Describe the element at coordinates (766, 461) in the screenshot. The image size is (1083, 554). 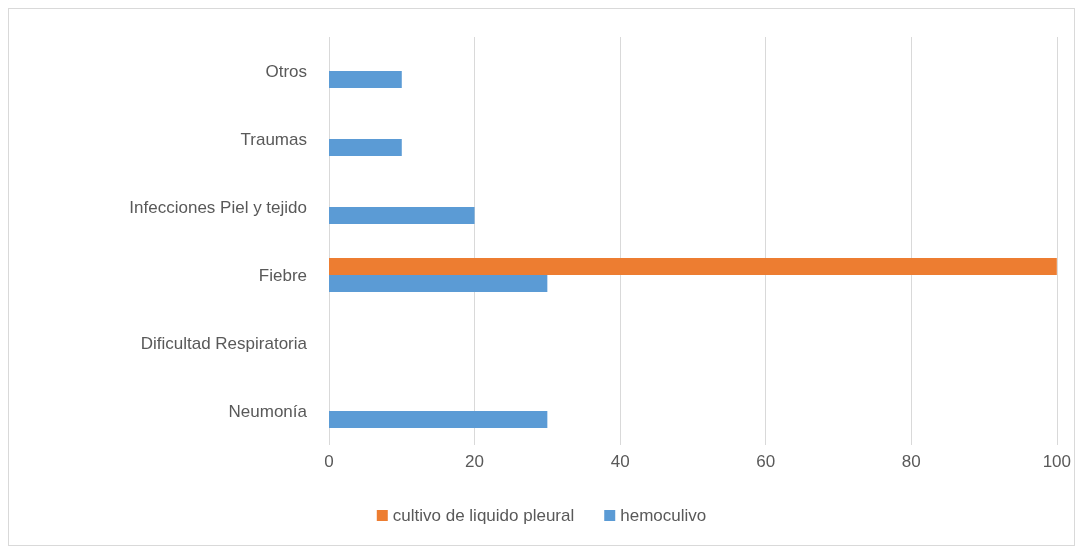
I see `x-tick-label: 60` at that location.